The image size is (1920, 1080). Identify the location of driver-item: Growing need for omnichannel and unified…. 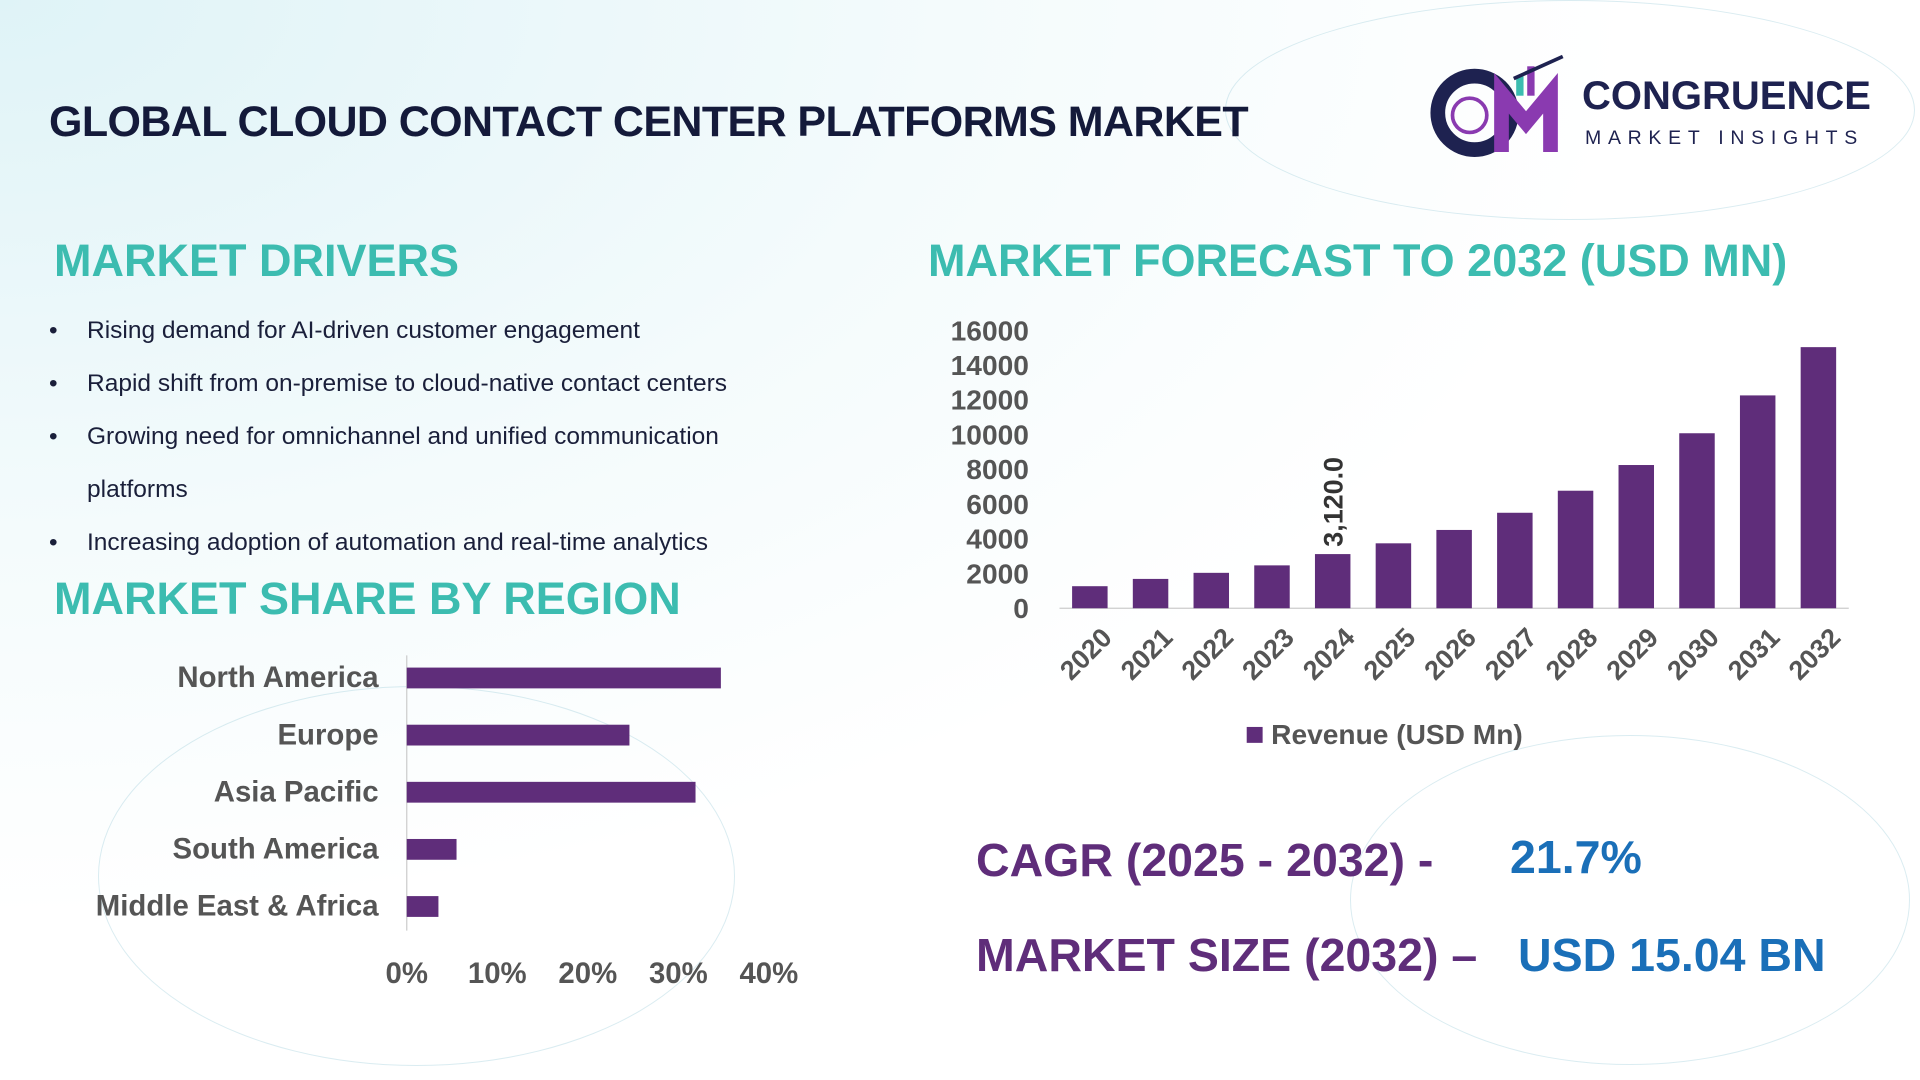
(484, 436).